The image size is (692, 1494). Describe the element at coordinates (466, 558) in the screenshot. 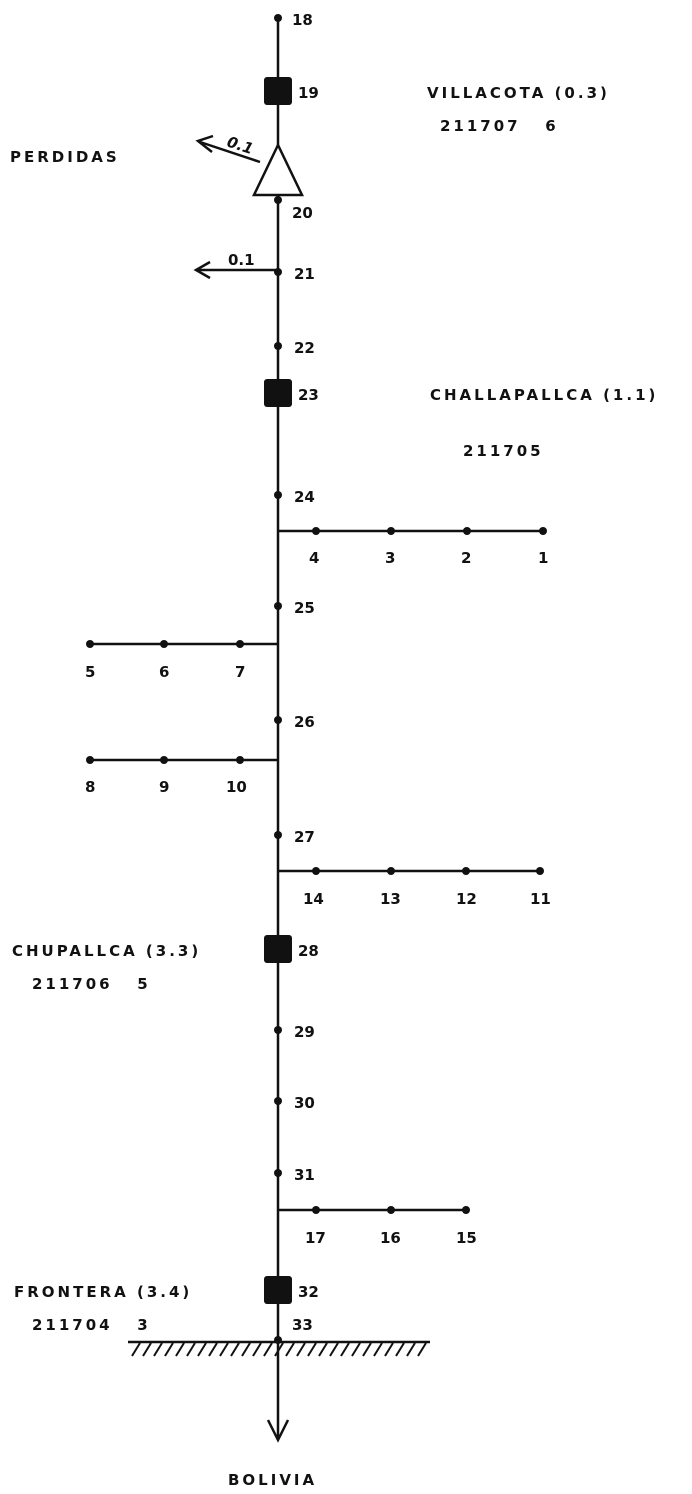

I see `branch-node-label: 2` at that location.